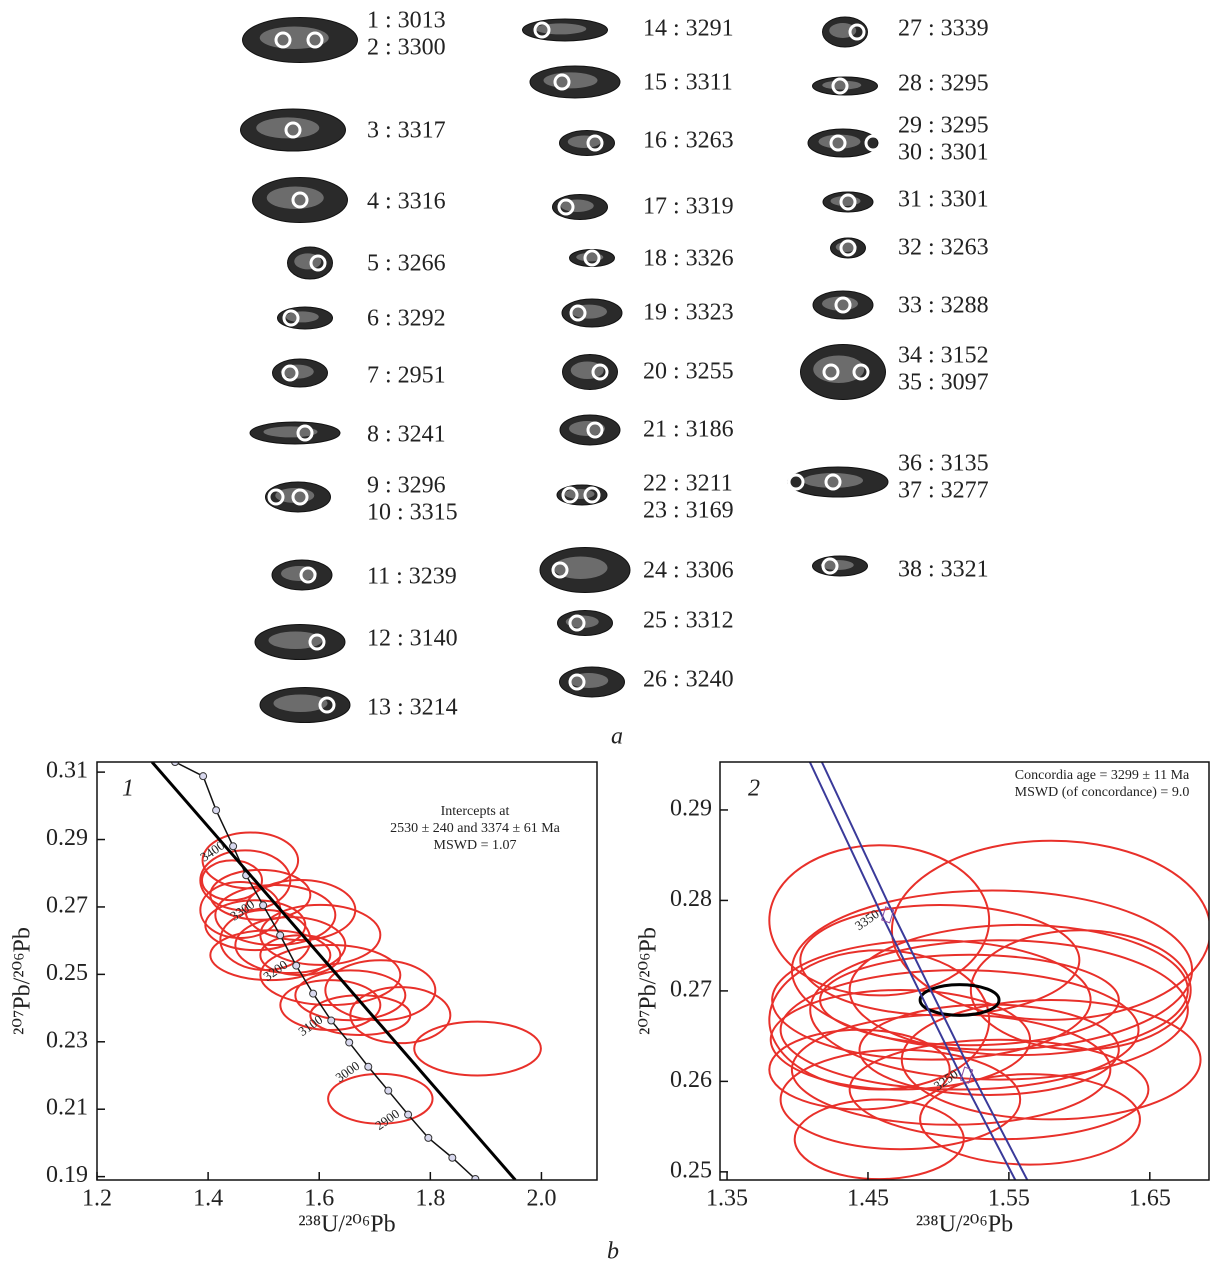 This screenshot has height=1267, width=1210. Describe the element at coordinates (943, 153) in the screenshot. I see `grain-label: 30 : 3301` at that location.